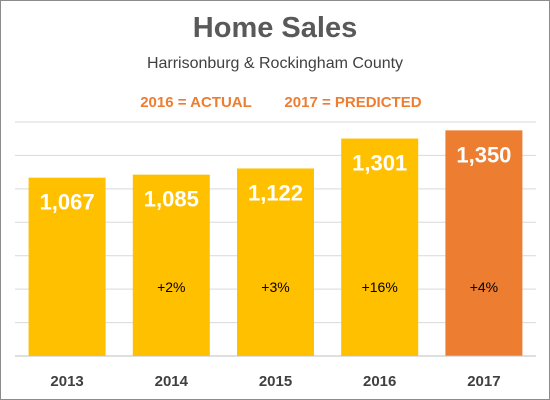 Image resolution: width=550 pixels, height=400 pixels. I want to click on x-tick-label-2014: 2014, so click(172, 381).